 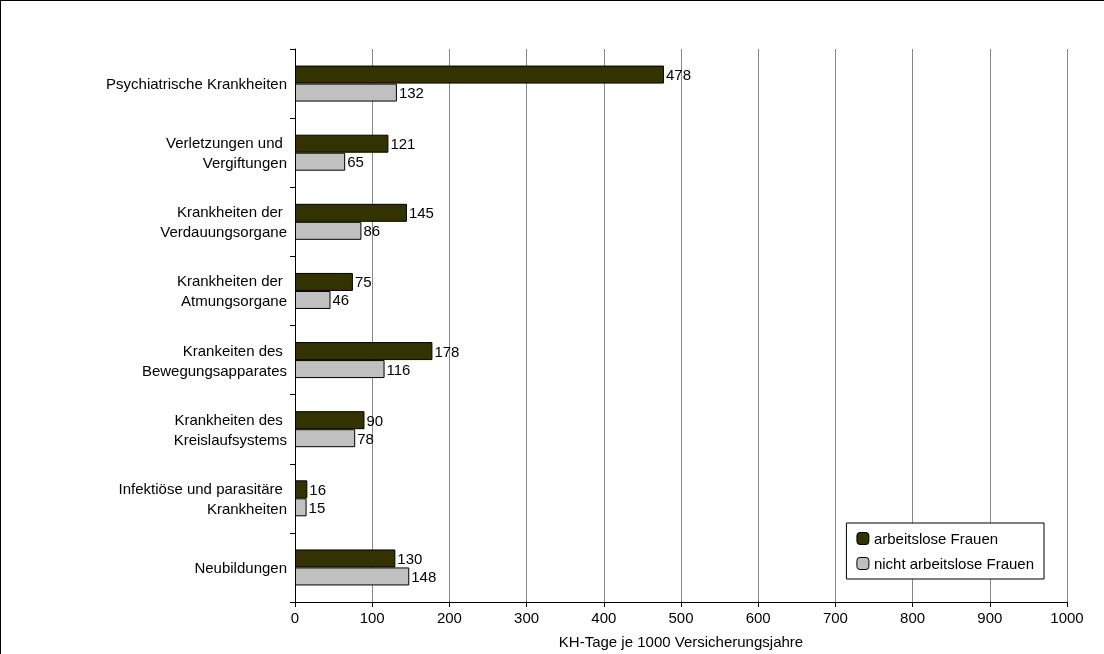 What do you see at coordinates (681, 617) in the screenshot?
I see `x-tick-label: 500` at bounding box center [681, 617].